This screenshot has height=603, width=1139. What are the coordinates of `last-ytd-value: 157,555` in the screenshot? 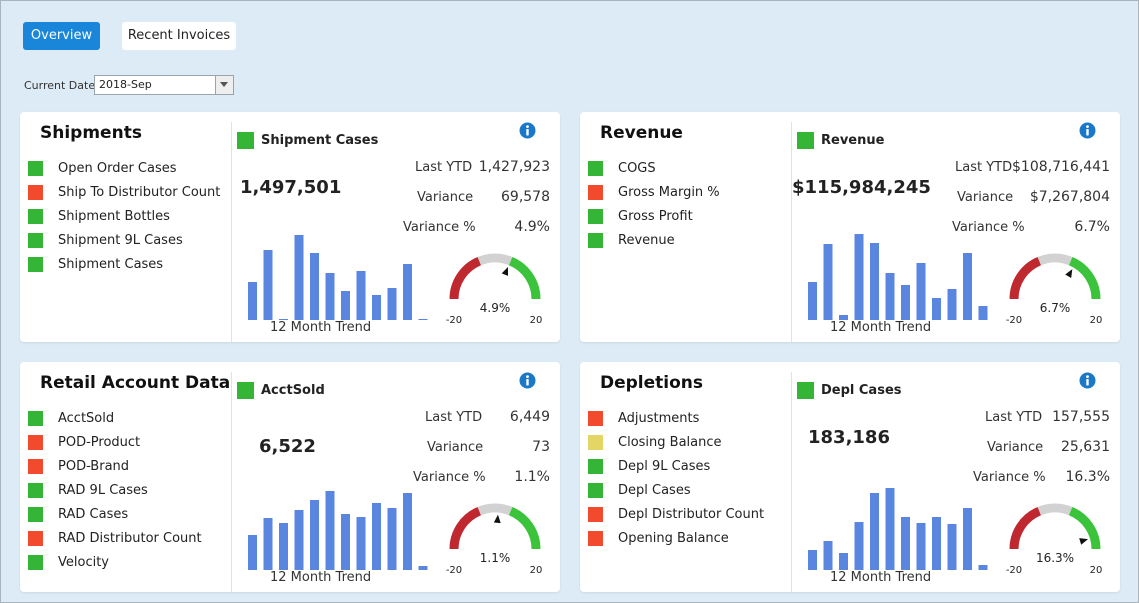 It's located at (1081, 417).